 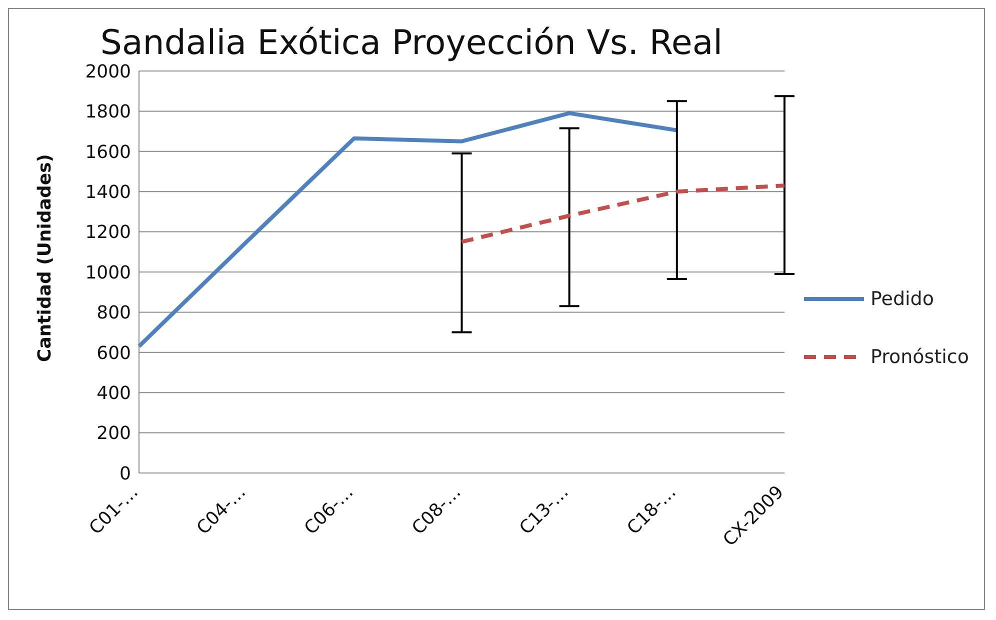 I want to click on legend-label: Pronóstico, so click(x=919, y=357).